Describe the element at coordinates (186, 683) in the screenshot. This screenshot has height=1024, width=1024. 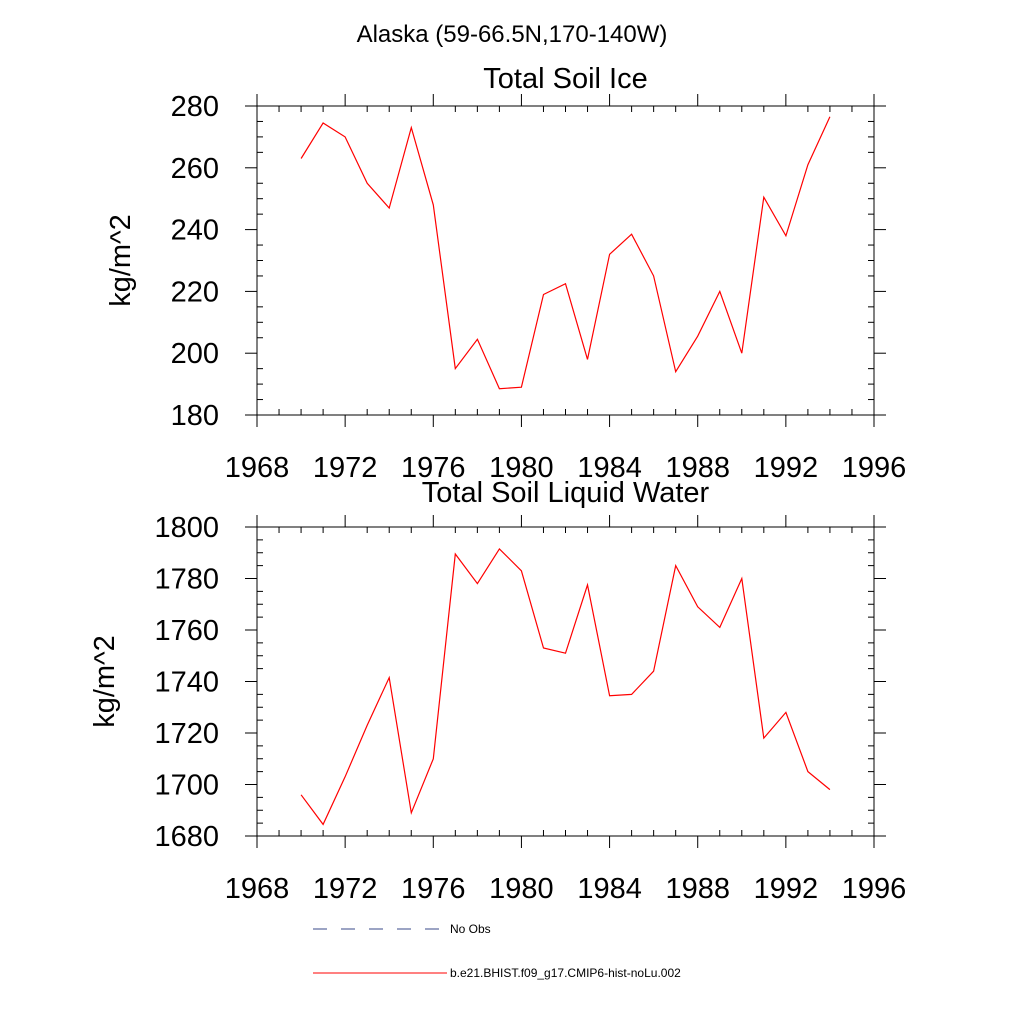
I see `y-tick-label: 1740` at that location.